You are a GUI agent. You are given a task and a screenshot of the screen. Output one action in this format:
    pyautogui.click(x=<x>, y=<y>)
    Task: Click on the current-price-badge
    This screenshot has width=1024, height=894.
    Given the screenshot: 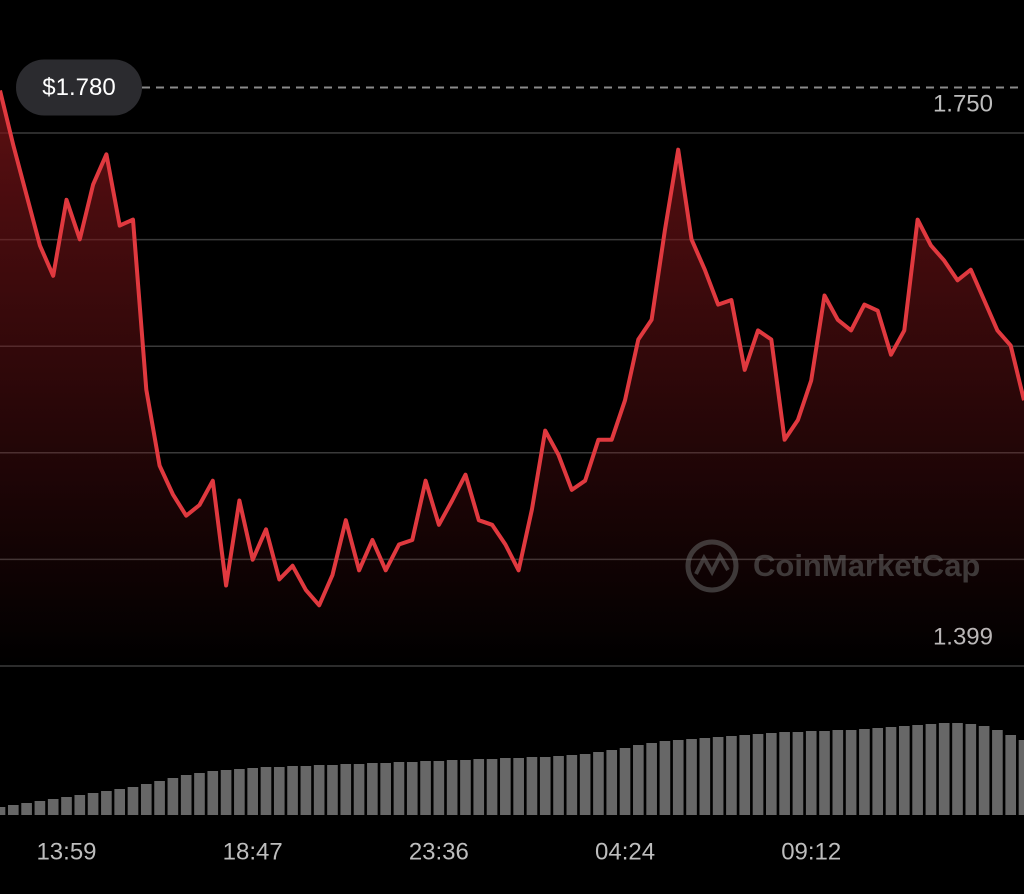 What is the action you would take?
    pyautogui.click(x=79, y=87)
    